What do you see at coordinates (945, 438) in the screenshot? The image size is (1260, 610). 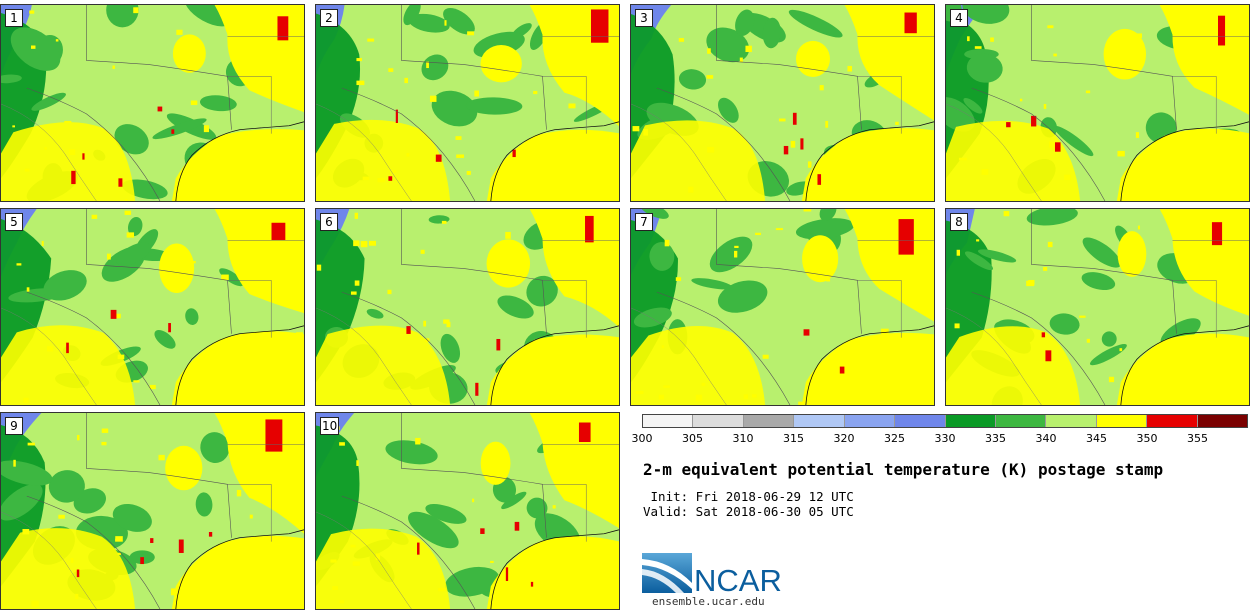 I see `colorbar-tick-label: 330` at bounding box center [945, 438].